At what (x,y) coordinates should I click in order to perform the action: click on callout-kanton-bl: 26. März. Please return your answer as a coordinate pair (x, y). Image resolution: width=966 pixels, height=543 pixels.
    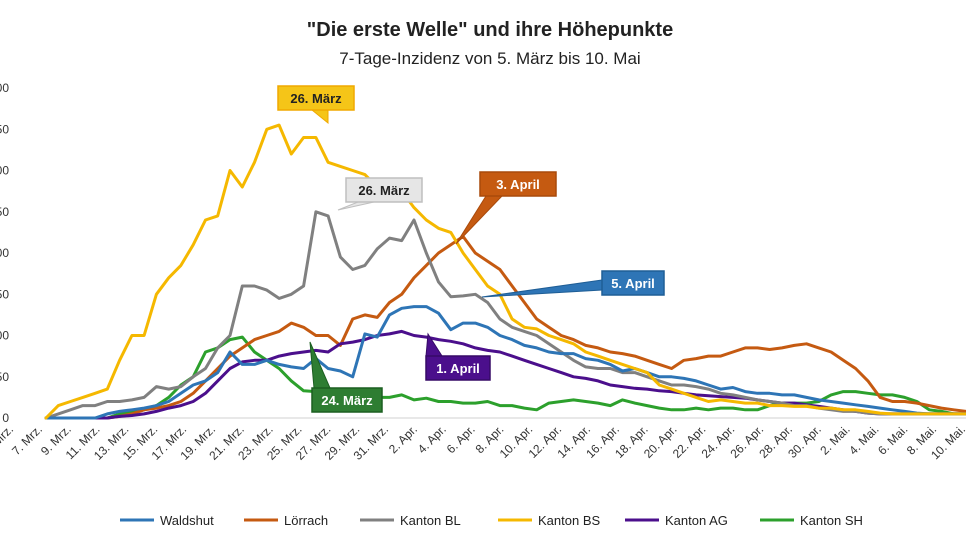
    Looking at the image, I should click on (380, 194).